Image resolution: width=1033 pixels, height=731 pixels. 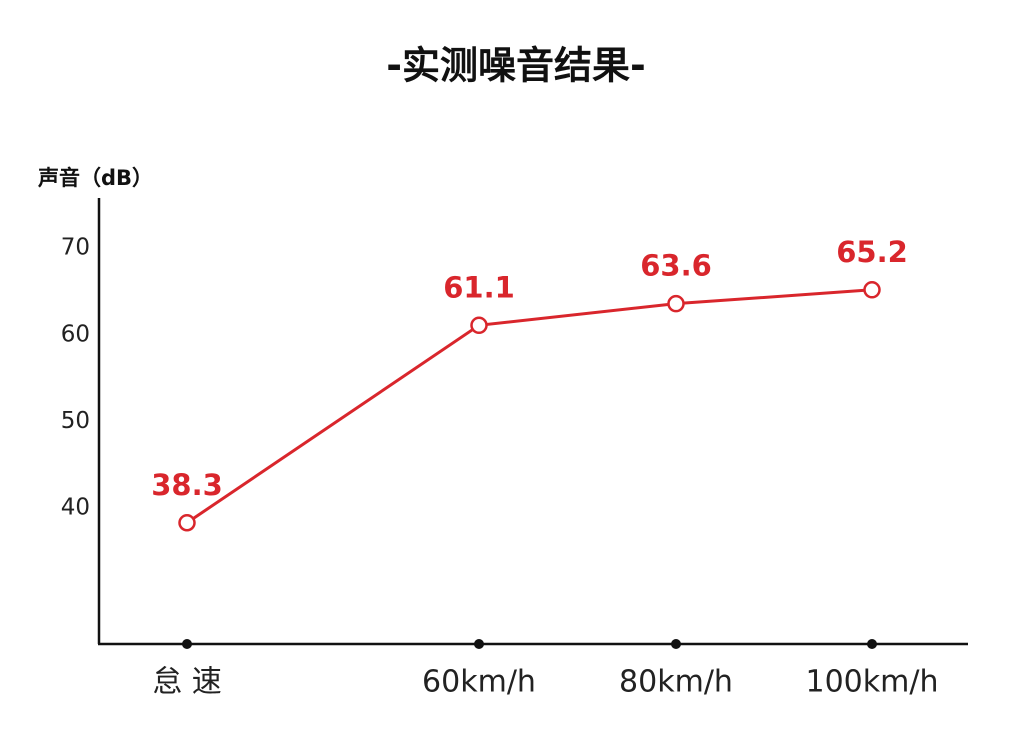 What do you see at coordinates (676, 682) in the screenshot?
I see `x-tick-label: 80km/h` at bounding box center [676, 682].